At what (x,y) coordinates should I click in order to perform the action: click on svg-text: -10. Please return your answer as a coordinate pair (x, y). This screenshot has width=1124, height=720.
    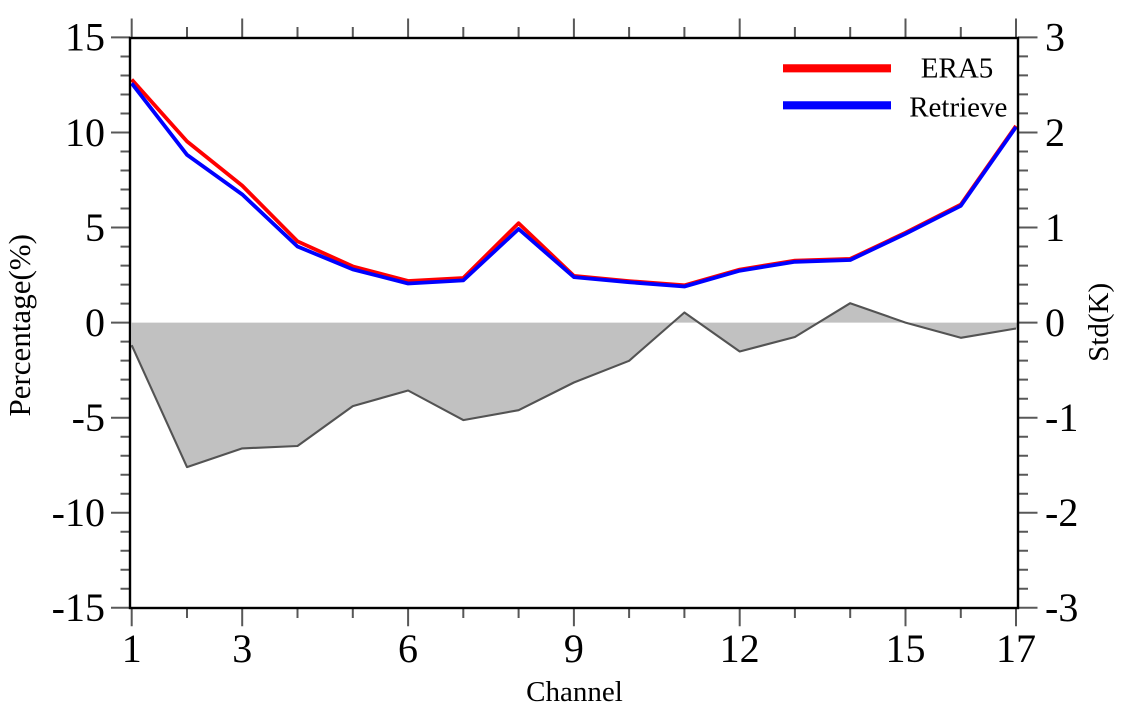
    Looking at the image, I should click on (78, 512).